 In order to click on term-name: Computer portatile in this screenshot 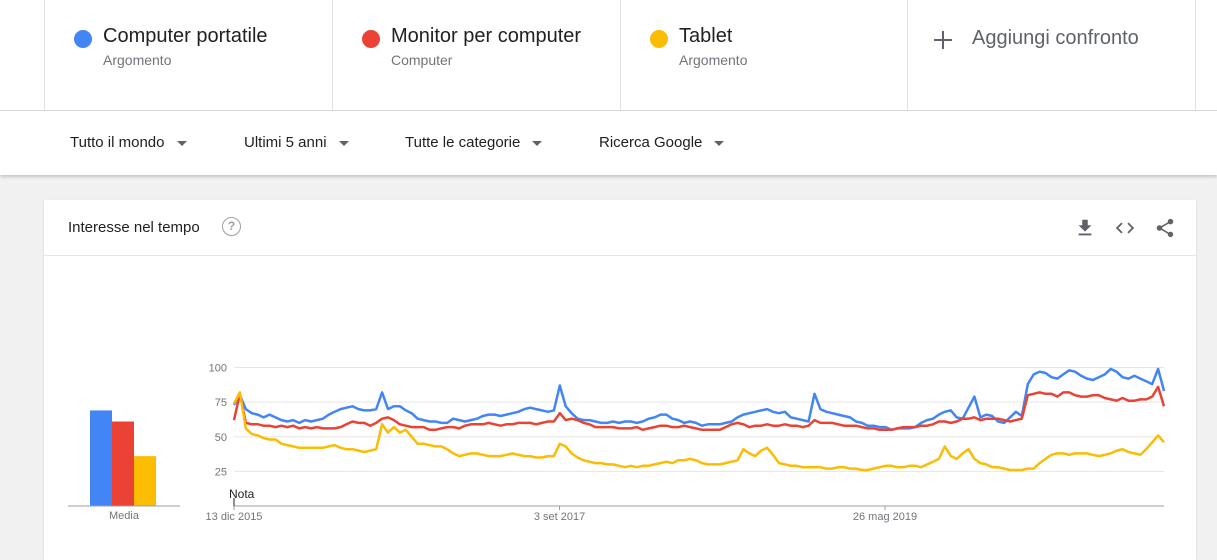, I will do `click(185, 36)`.